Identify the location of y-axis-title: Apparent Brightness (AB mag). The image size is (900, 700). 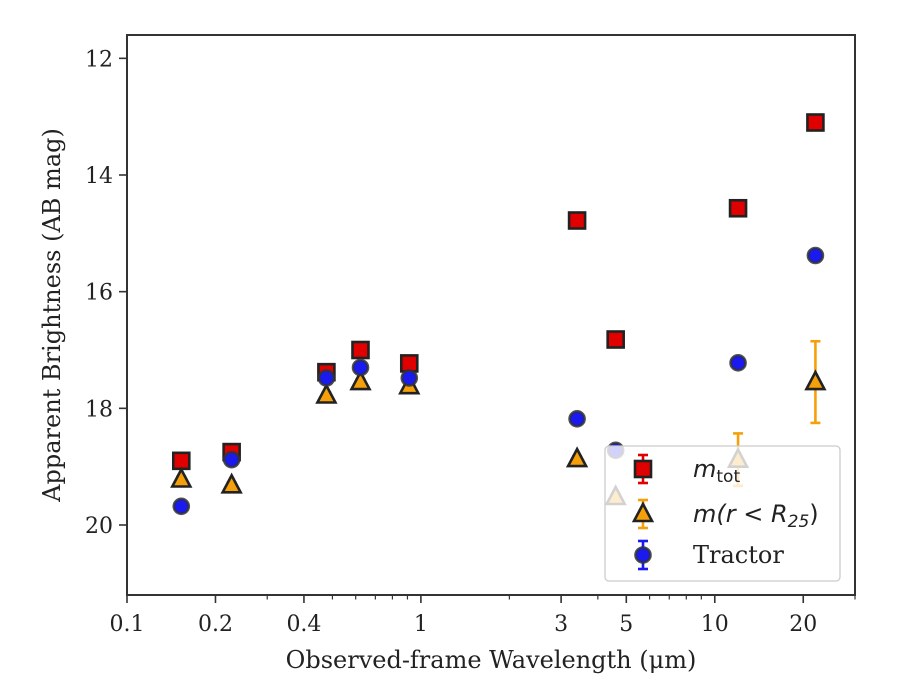
(52, 315).